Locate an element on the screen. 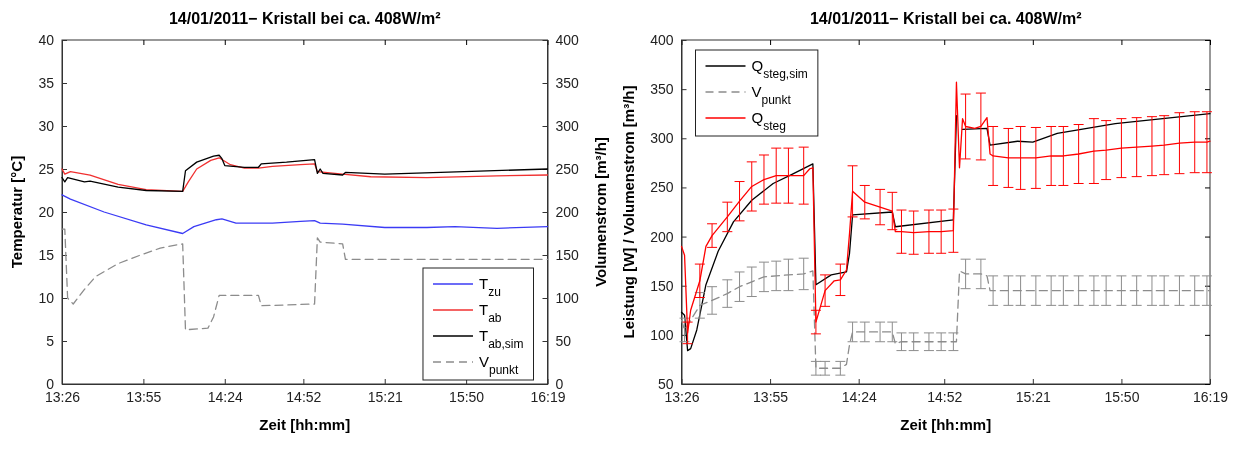  legend-label: T$_{zu}$ is located at coordinates (489, 287).